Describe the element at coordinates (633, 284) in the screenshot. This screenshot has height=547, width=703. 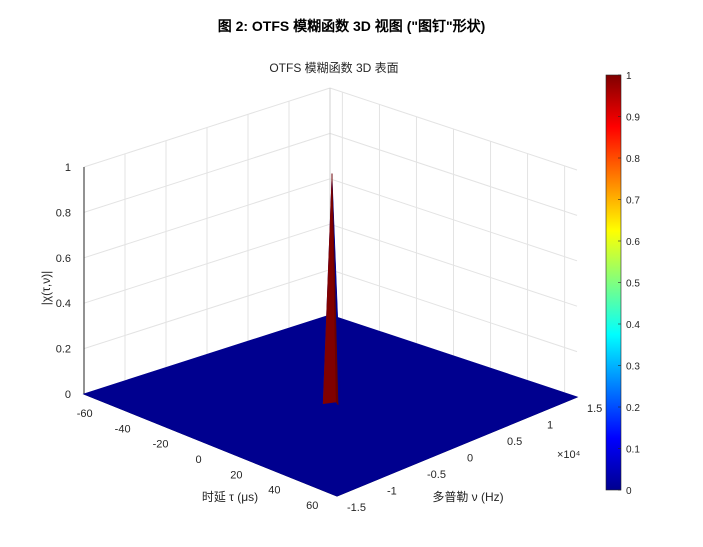
I see `colorbar-tick-label: 0.5` at that location.